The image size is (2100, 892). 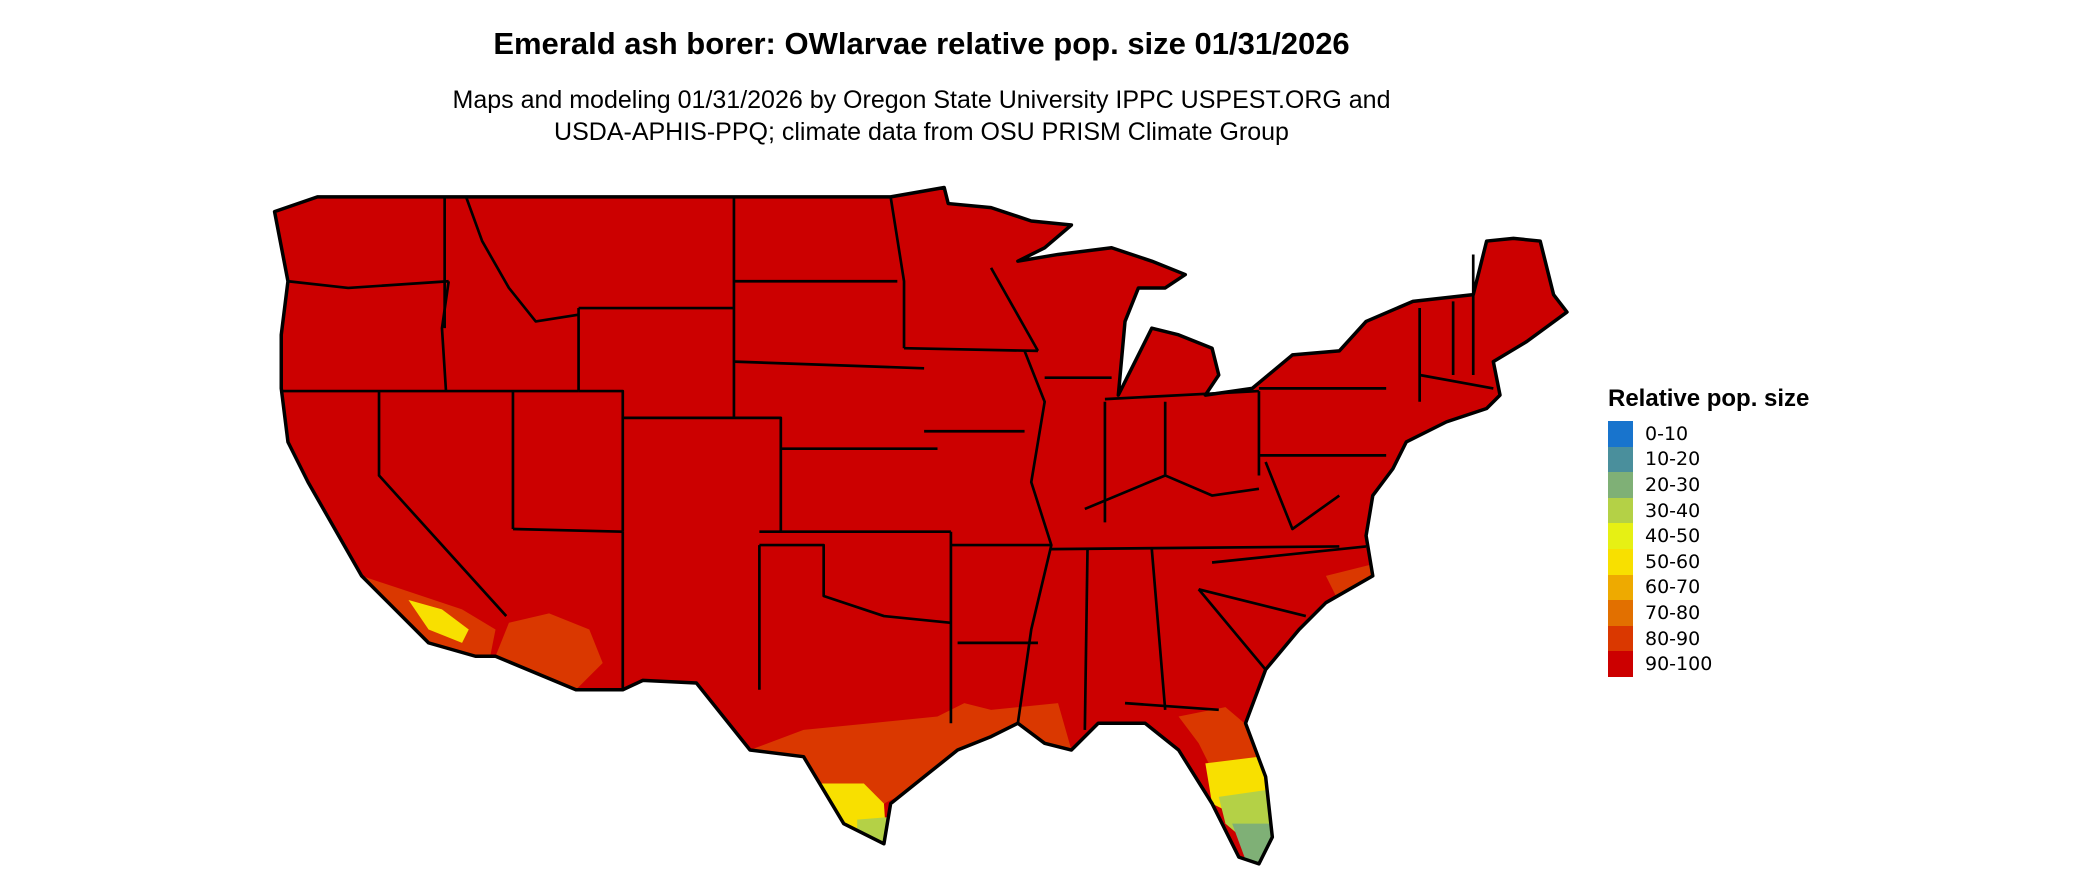 I want to click on legend-label: 20-30, so click(x=1673, y=484).